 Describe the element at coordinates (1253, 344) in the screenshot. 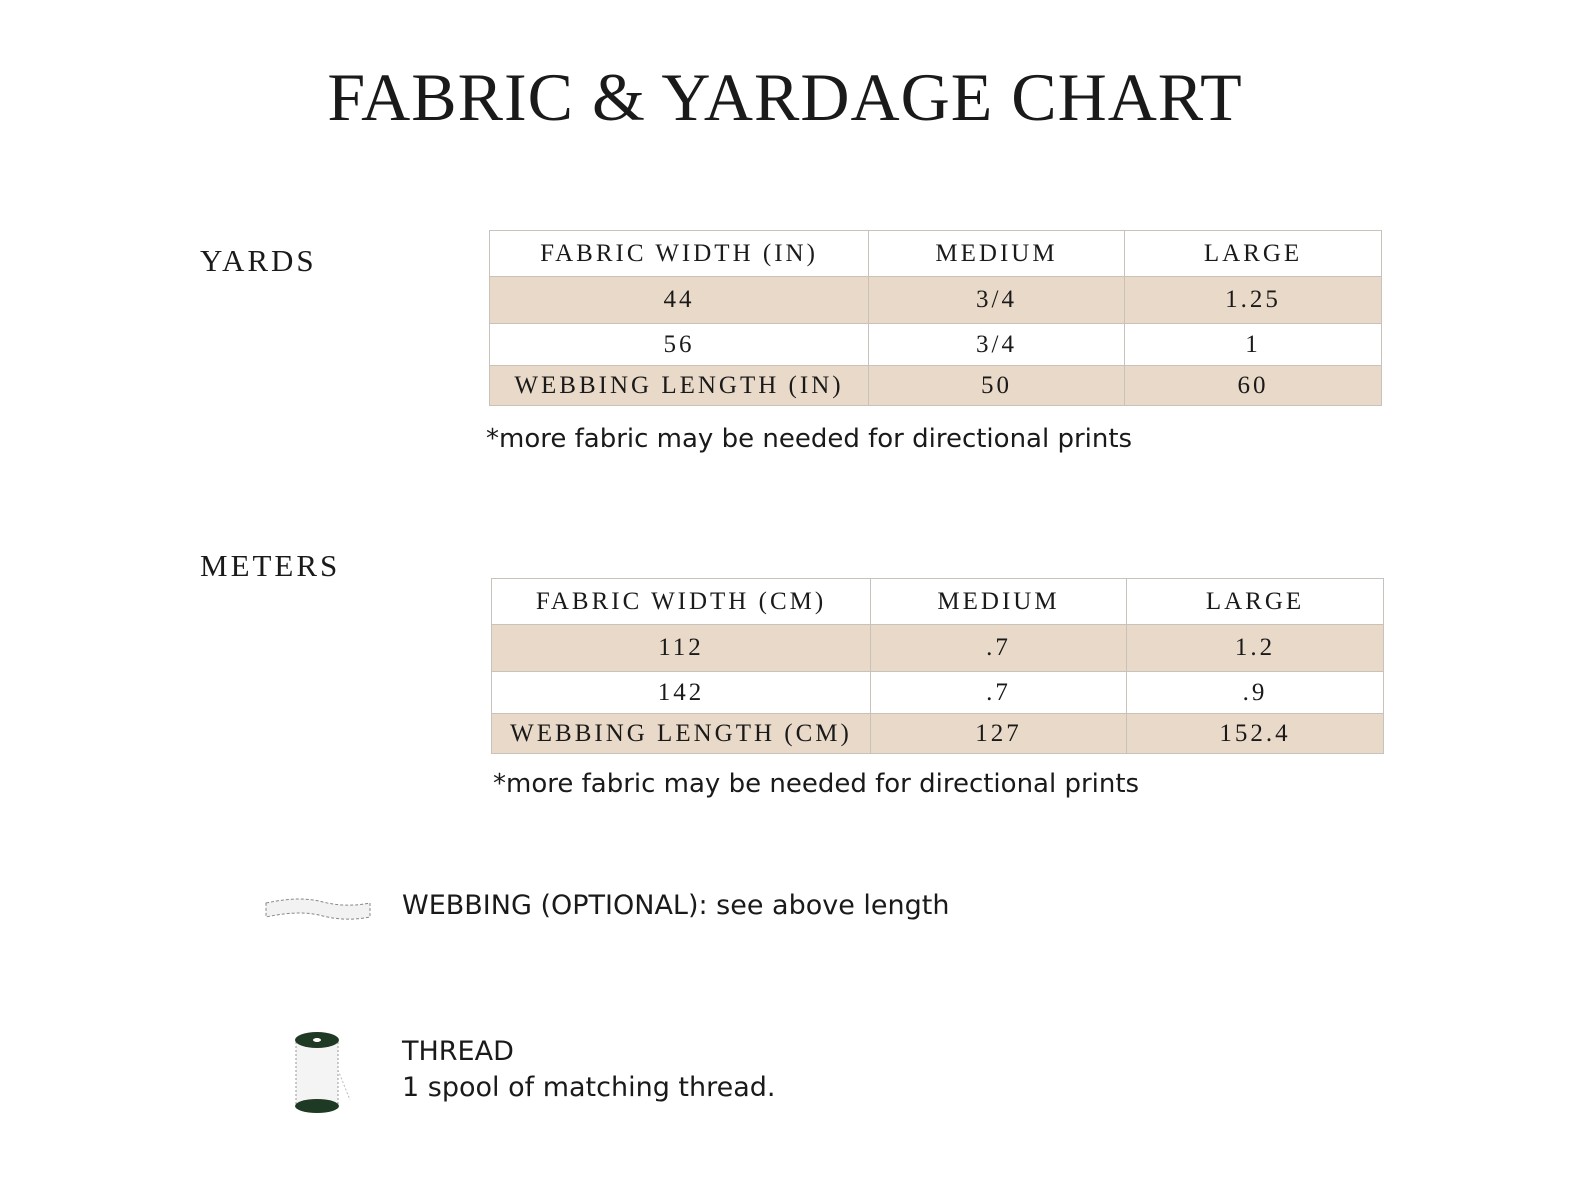

I see `table-cell: 1` at that location.